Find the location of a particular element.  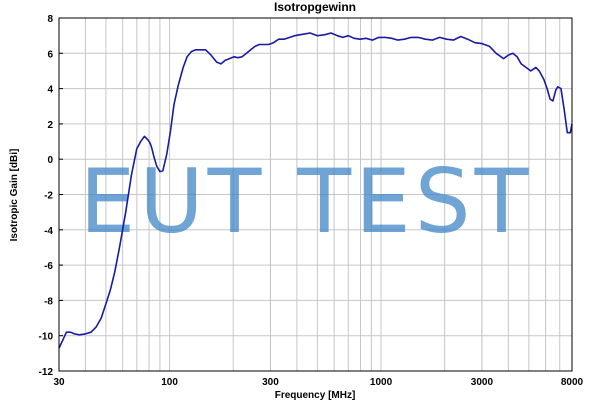

y-axis-ticks: 8 6 4 2 0 -2 -4 -6 -8 -10 -12 is located at coordinates (51, 196).